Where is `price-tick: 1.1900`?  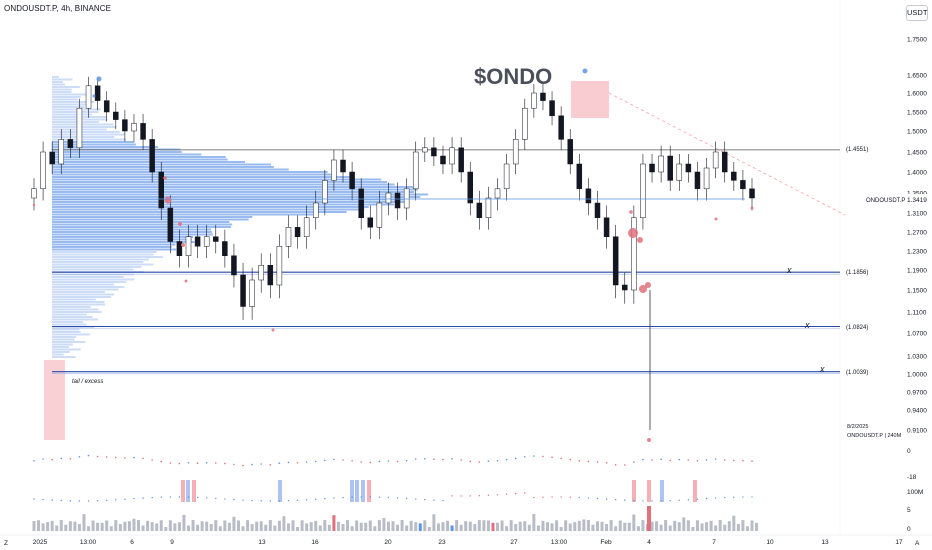
price-tick: 1.1900 is located at coordinates (917, 271).